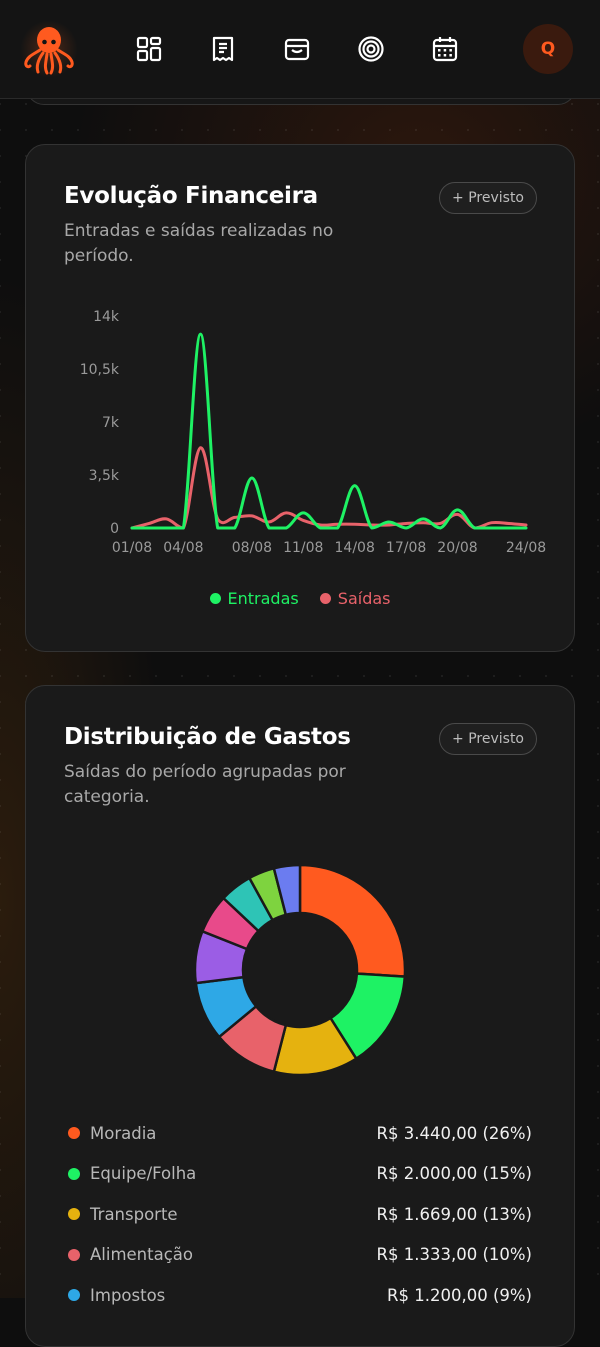 The image size is (600, 1347). Describe the element at coordinates (207, 737) in the screenshot. I see `card-title: Distribuição de Gastos` at that location.